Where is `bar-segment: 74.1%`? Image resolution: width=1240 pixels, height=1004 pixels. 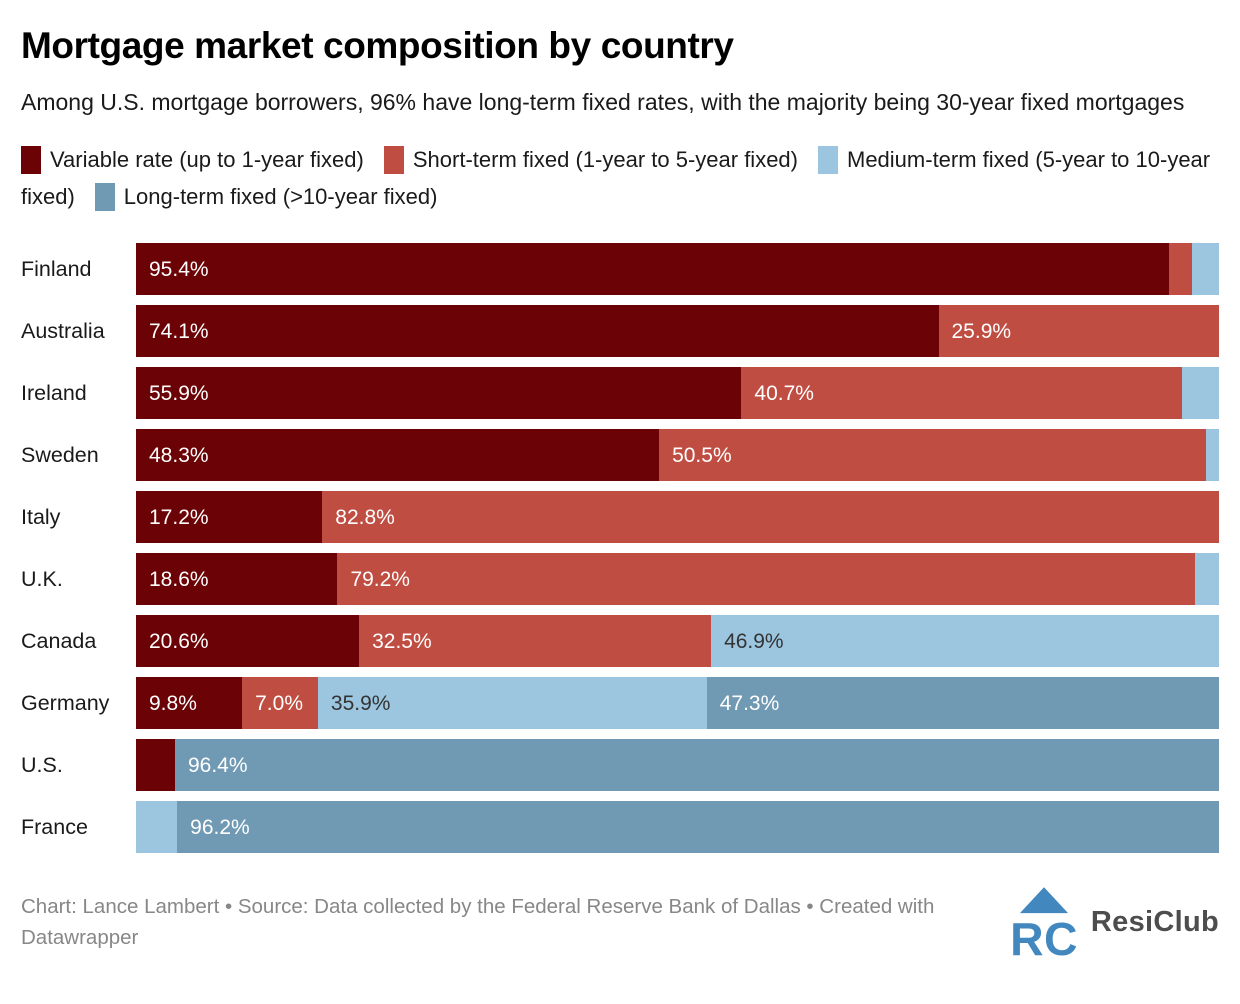
bar-segment: 74.1% is located at coordinates (537, 331).